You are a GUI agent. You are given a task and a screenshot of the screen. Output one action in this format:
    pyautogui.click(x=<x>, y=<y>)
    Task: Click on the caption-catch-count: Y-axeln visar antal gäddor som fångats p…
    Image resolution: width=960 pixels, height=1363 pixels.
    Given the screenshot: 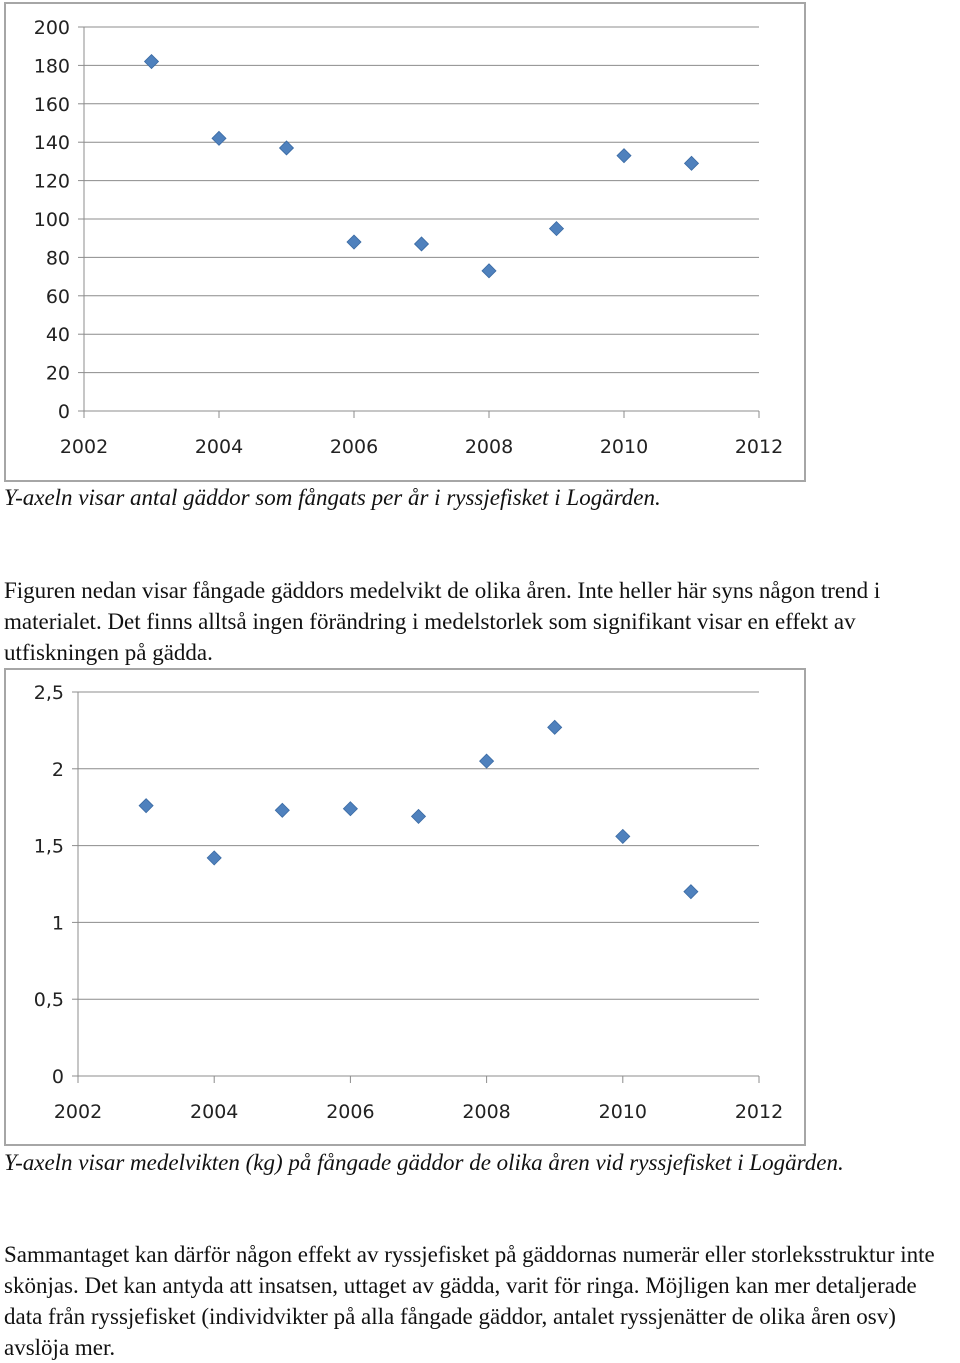 What is the action you would take?
    pyautogui.click(x=332, y=497)
    